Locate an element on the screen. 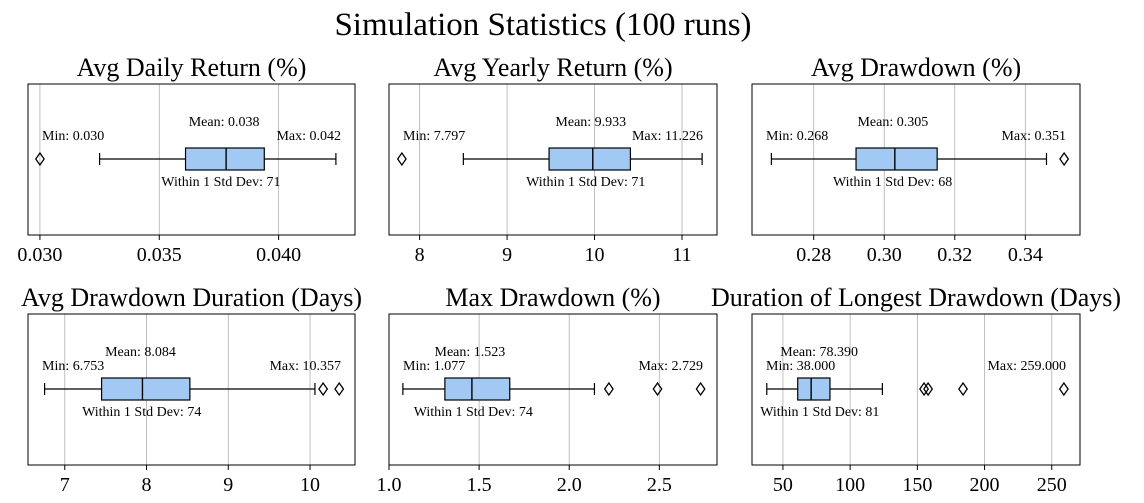 The image size is (1144, 503). max-annotation: Max: 2.729 is located at coordinates (670, 366).